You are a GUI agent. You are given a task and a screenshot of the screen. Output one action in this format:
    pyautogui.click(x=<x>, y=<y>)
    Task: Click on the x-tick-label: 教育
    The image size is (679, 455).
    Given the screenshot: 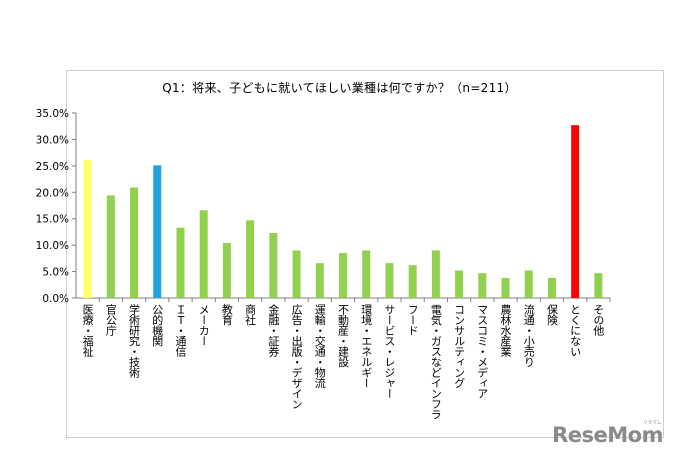 What is the action you would take?
    pyautogui.click(x=226, y=315)
    